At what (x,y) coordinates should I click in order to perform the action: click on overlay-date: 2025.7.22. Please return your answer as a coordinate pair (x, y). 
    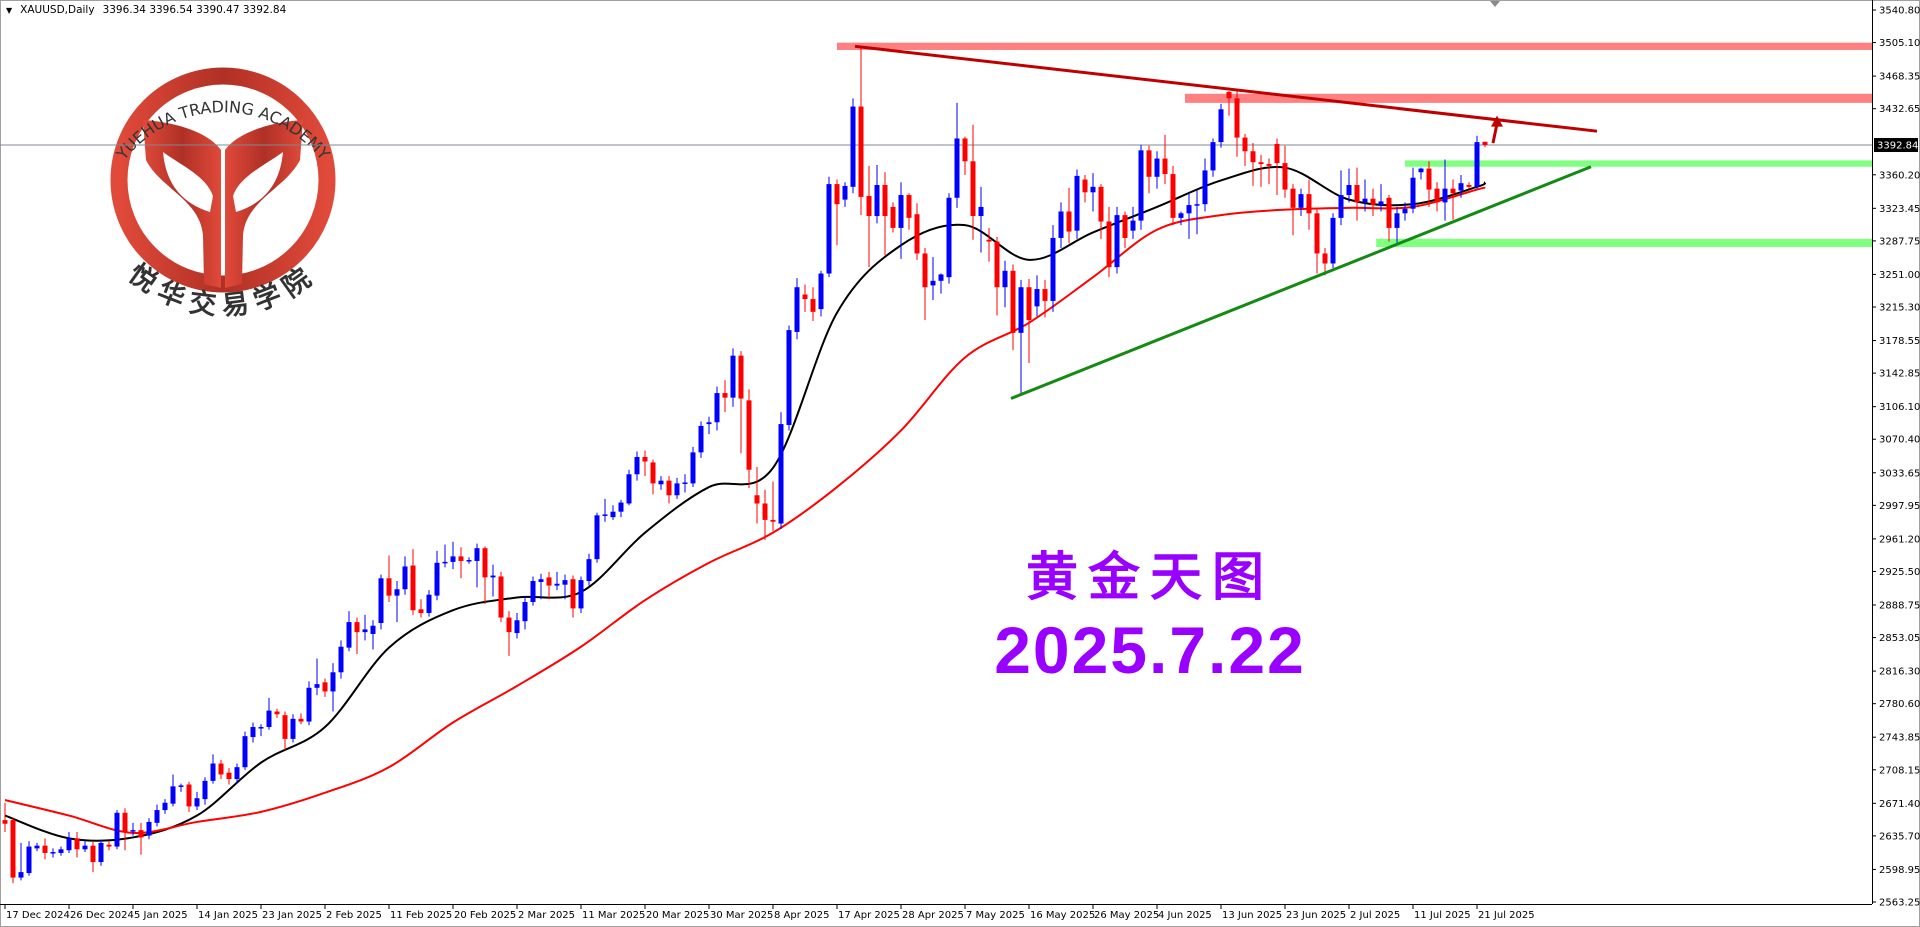
    Looking at the image, I should click on (1150, 650).